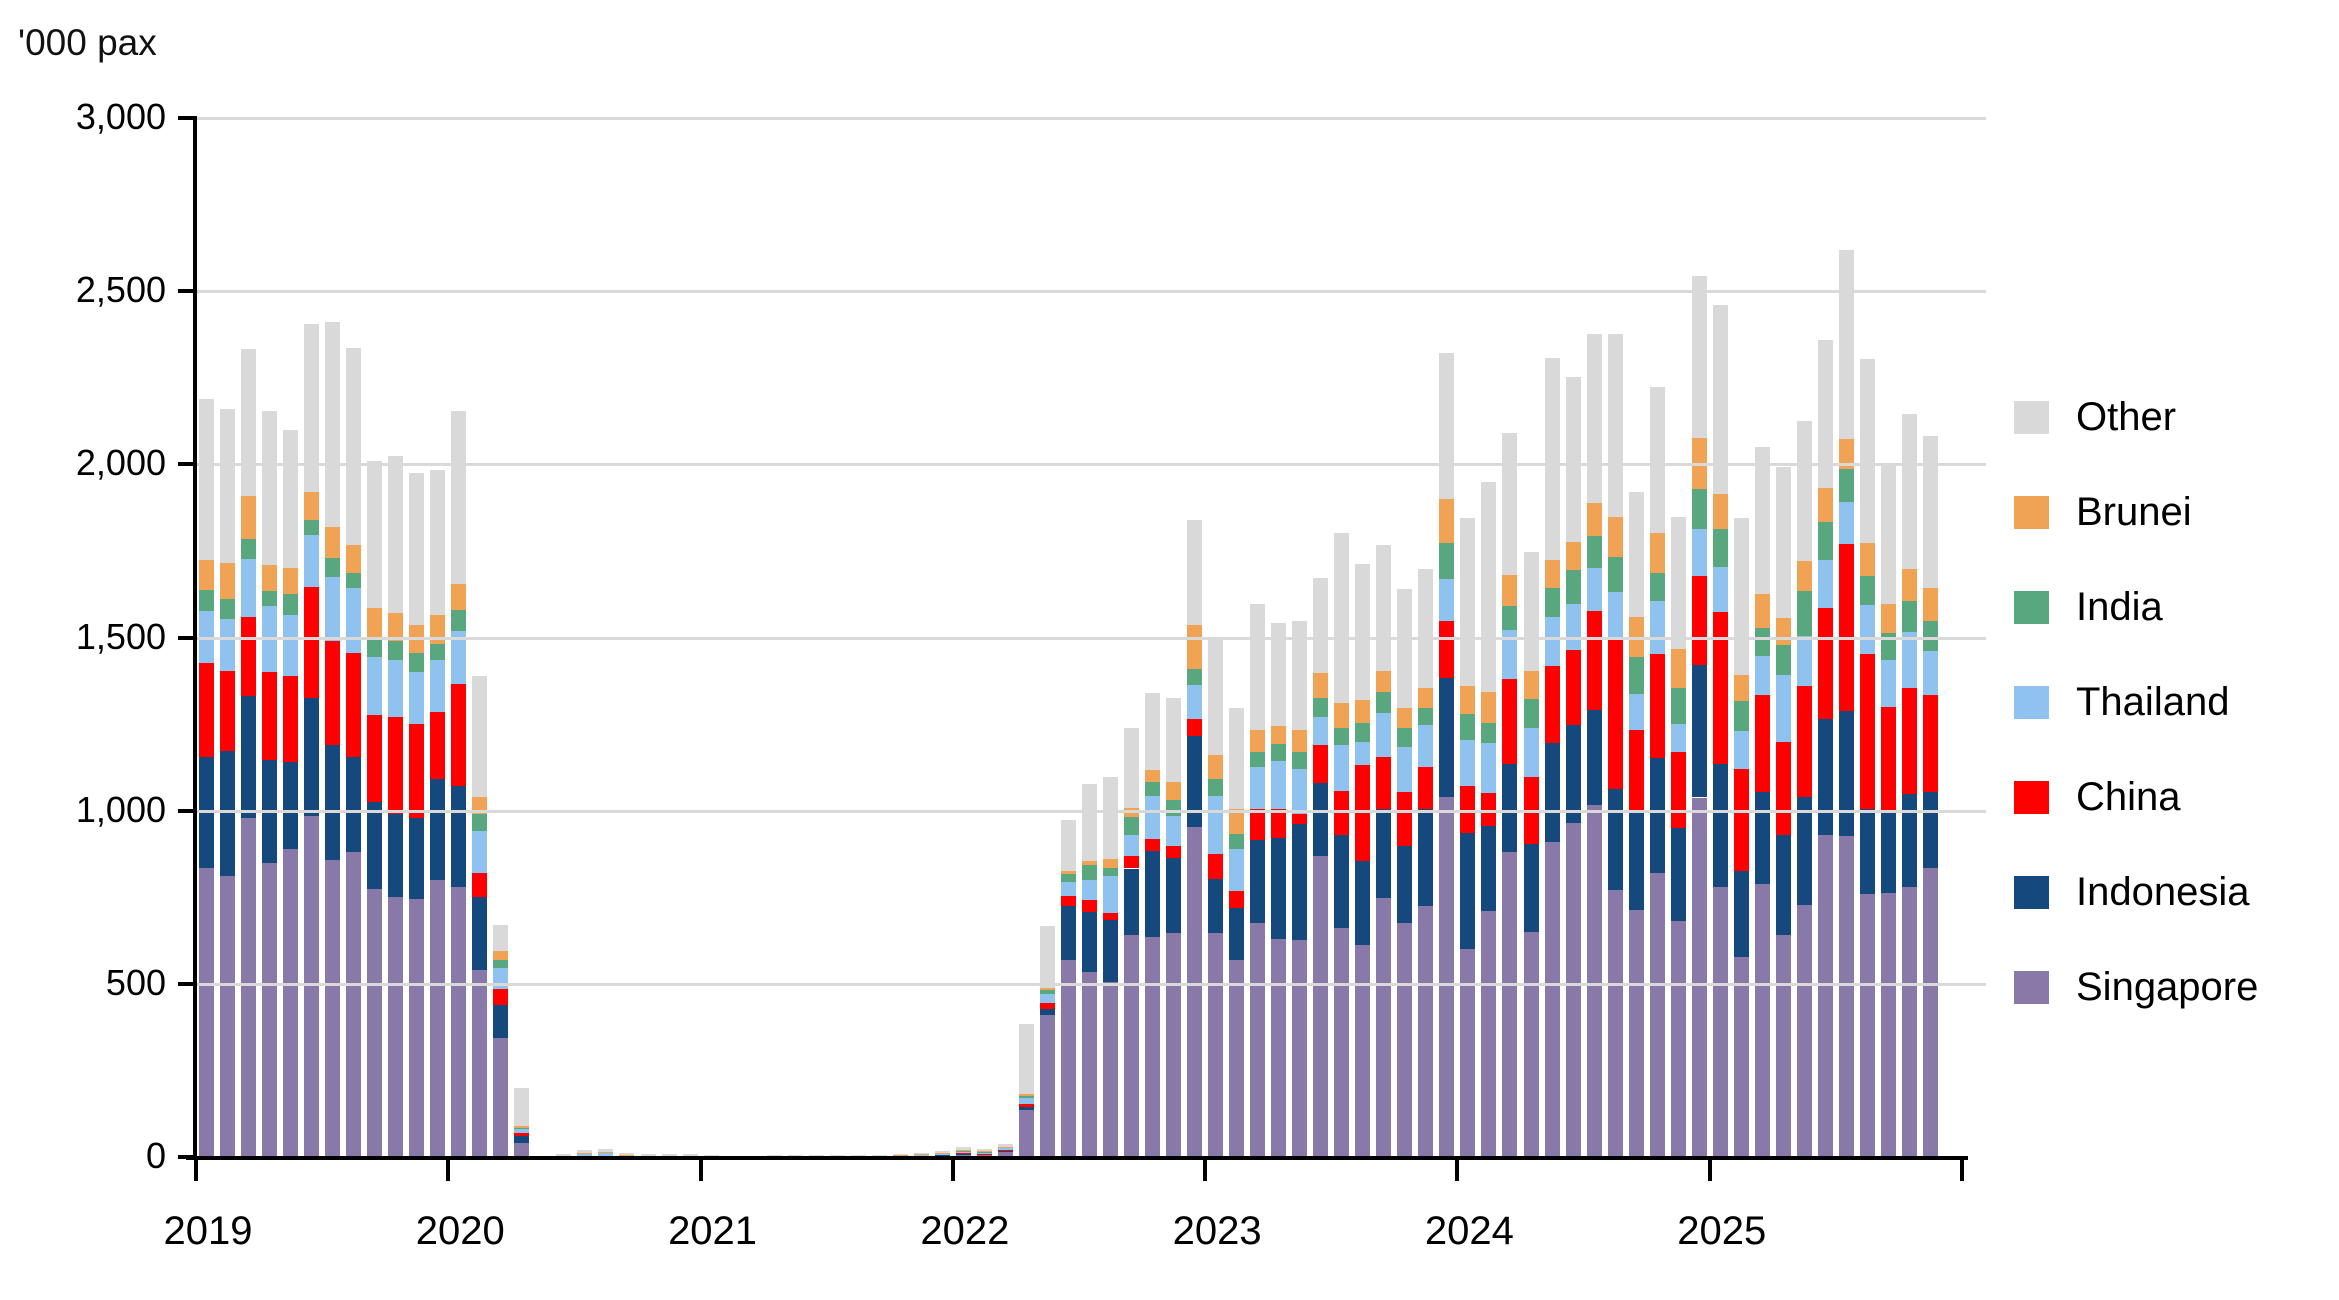 The image size is (2339, 1300). Describe the element at coordinates (87, 42) in the screenshot. I see `y-axis-unit-label: '000 pax` at that location.